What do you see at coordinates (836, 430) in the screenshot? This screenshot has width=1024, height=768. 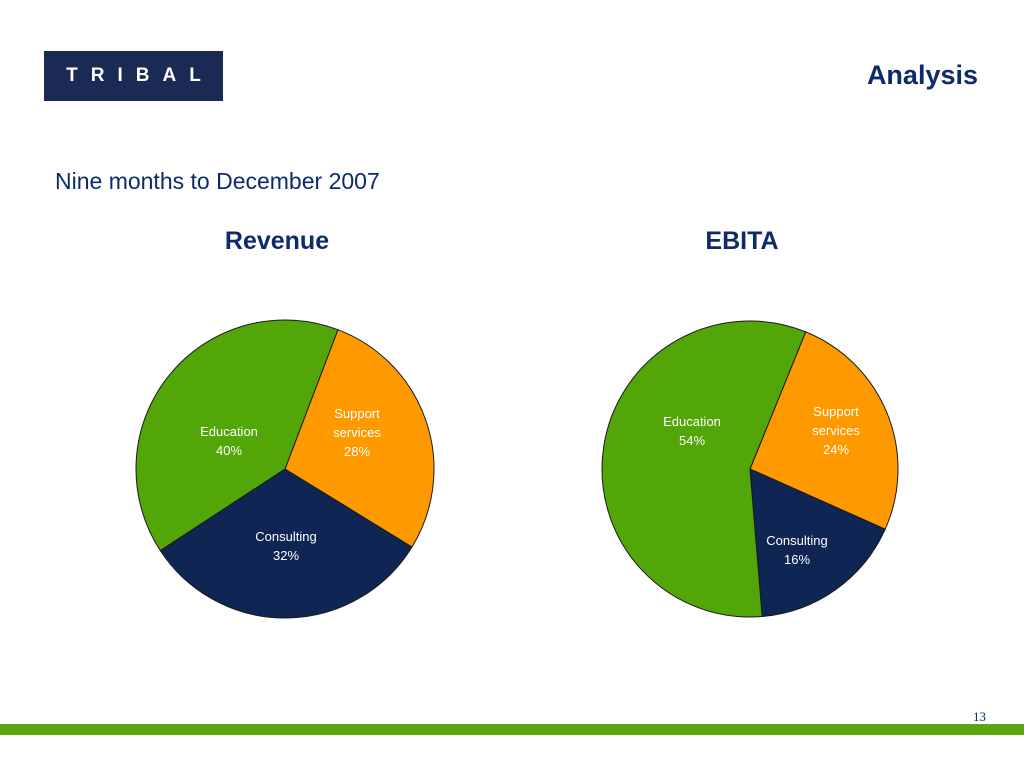 I see `slice-label-support: Support services 24%` at bounding box center [836, 430].